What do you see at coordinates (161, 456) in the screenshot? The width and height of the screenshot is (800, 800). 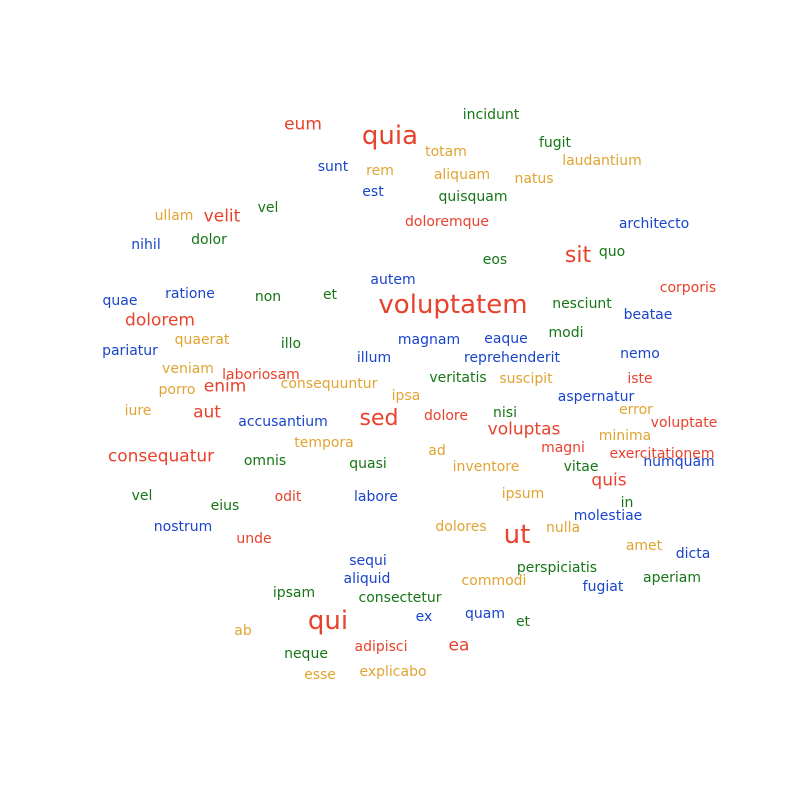 I see `cloud-word: consequatur` at bounding box center [161, 456].